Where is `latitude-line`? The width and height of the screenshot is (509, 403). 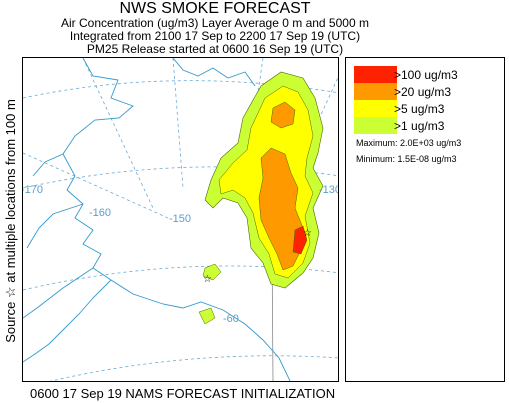 latitude-line is located at coordinates (193, 368).